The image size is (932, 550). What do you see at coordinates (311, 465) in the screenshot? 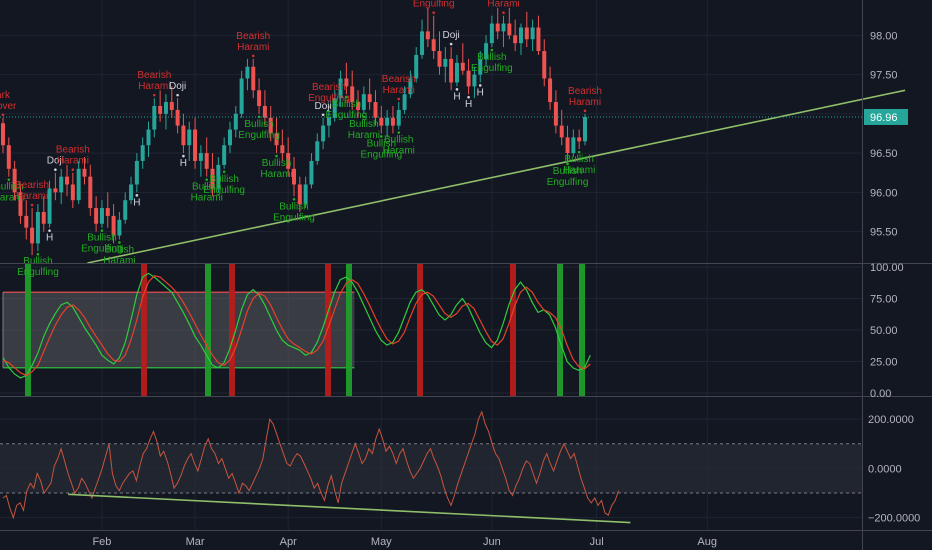
I see `cci-line` at bounding box center [311, 465].